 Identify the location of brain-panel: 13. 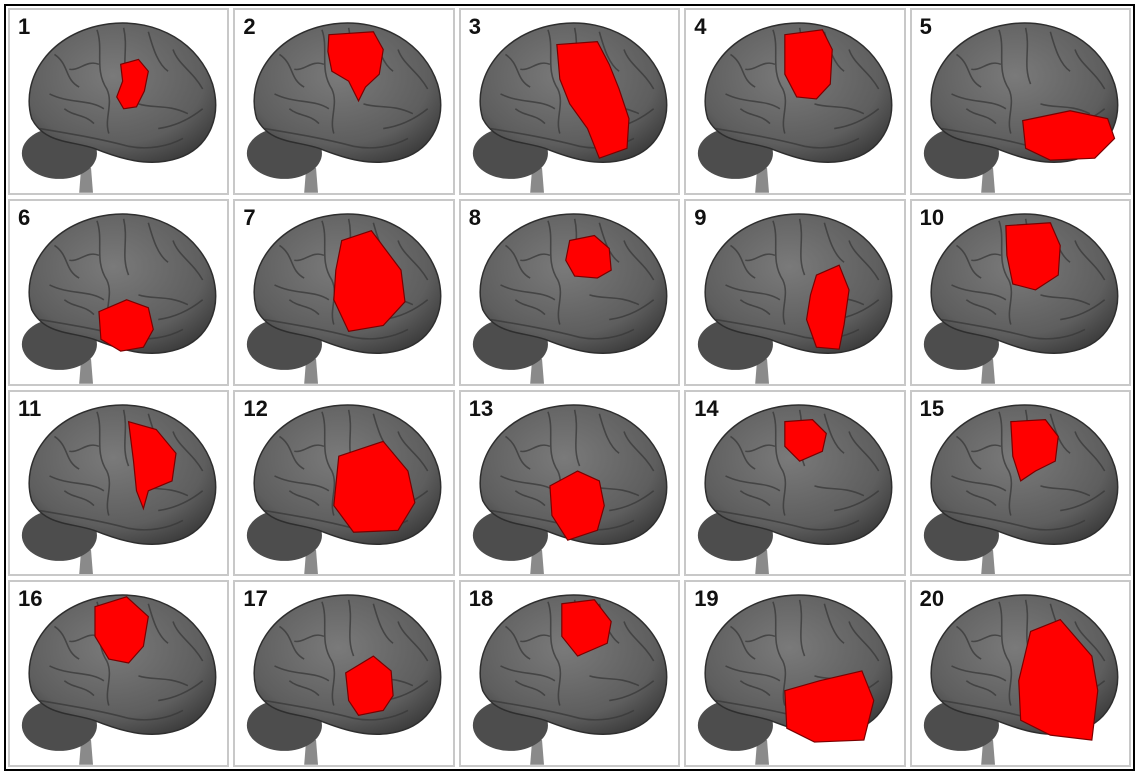
(569, 483).